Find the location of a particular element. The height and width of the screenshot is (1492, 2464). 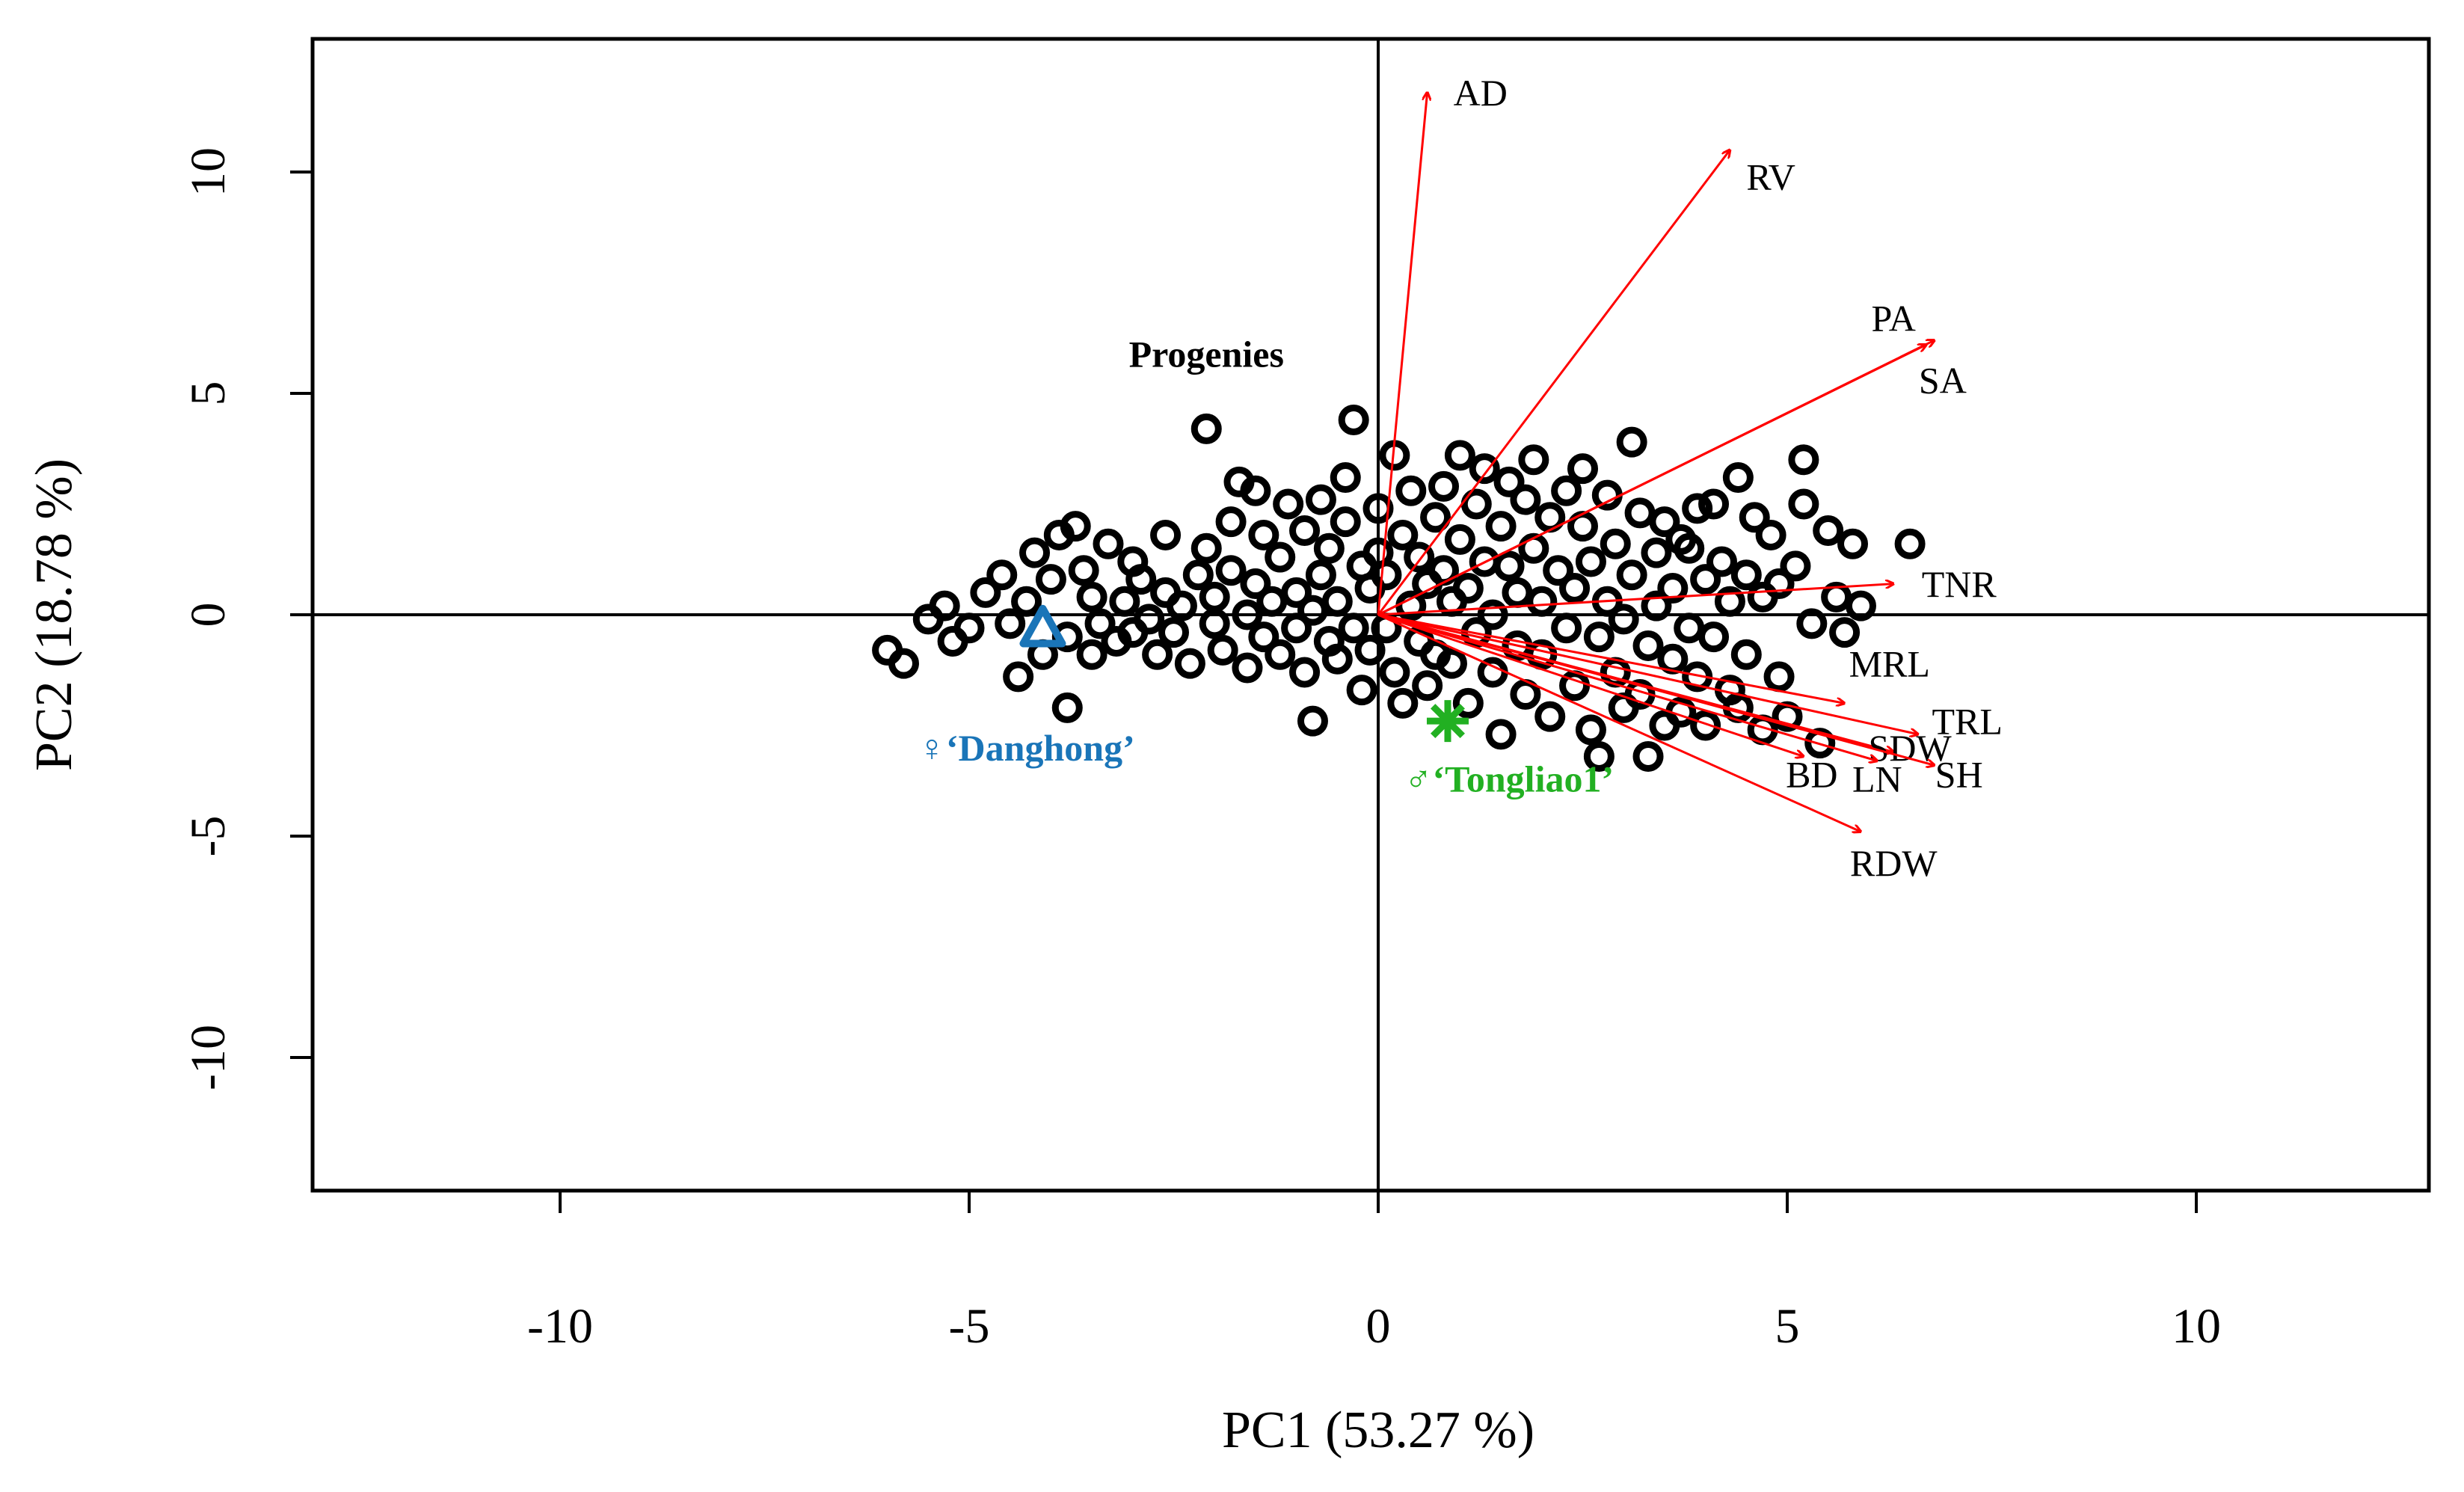

x-tick-label: 10 is located at coordinates (2196, 1326).